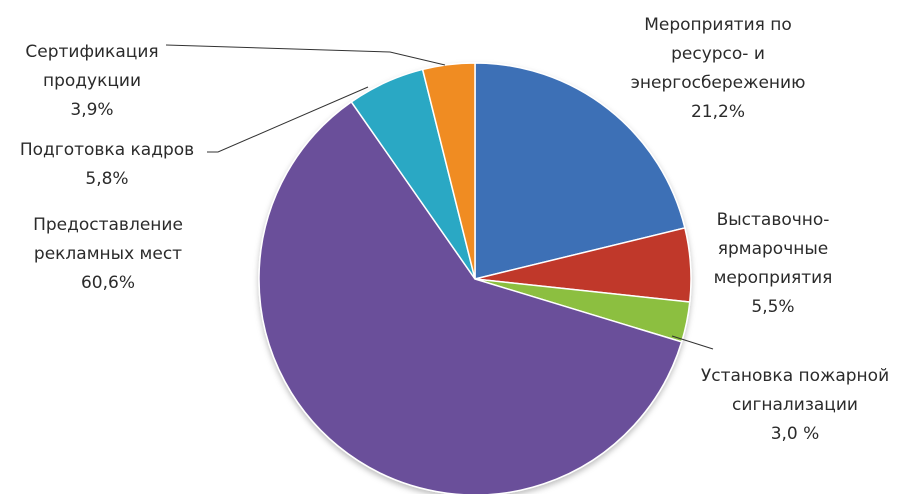 Image resolution: width=900 pixels, height=499 pixels. Describe the element at coordinates (108, 283) in the screenshot. I see `slice-label-line: 60,6%` at that location.